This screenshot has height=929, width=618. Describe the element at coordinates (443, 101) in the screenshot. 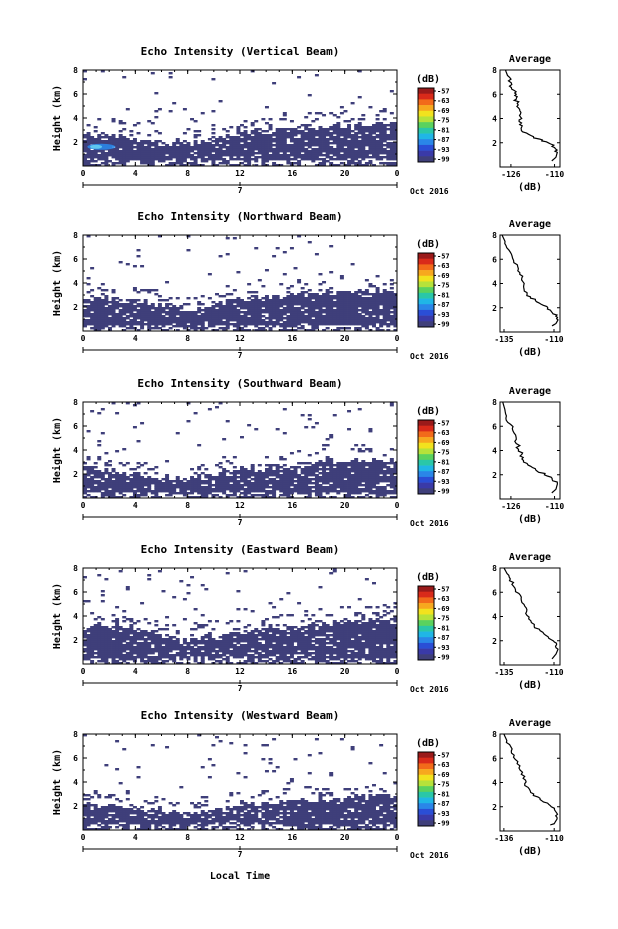

I see `colorbar-tick-label: -63` at that location.